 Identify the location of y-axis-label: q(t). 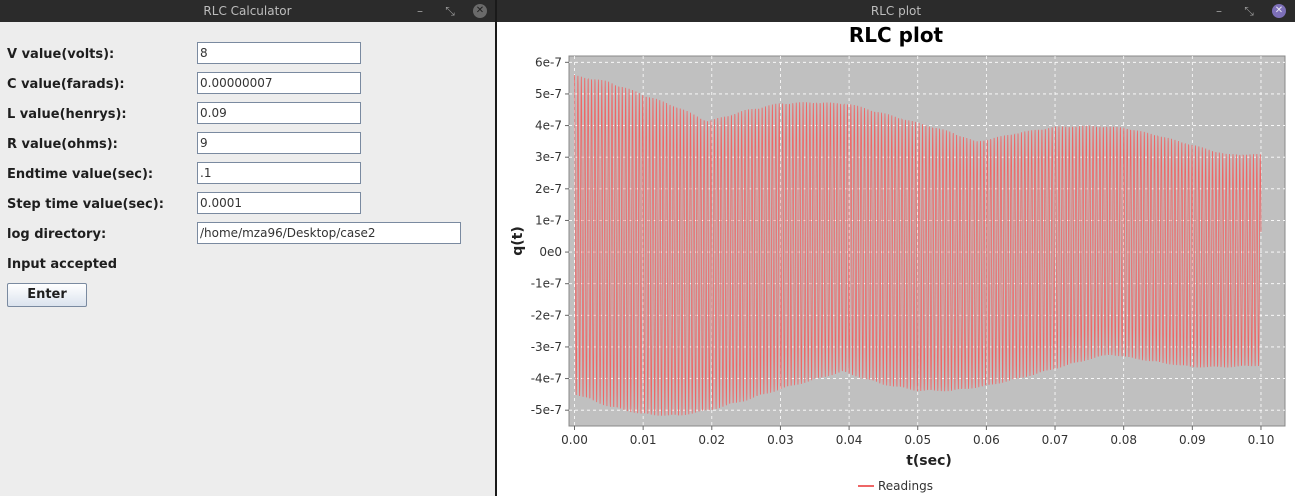
(518, 241).